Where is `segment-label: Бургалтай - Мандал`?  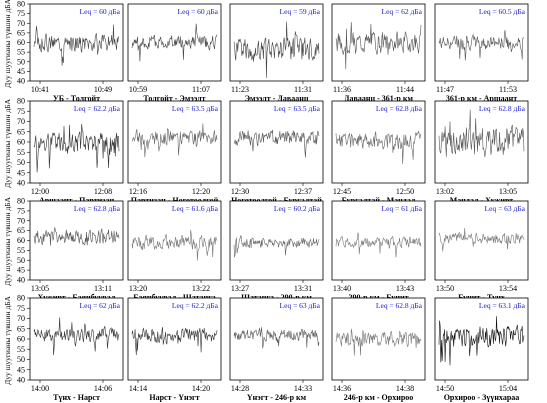 segment-label: Бургалтай - Мандал is located at coordinates (379, 200).